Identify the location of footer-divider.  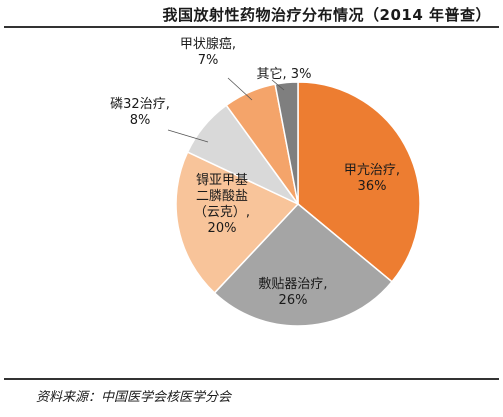
(251, 379).